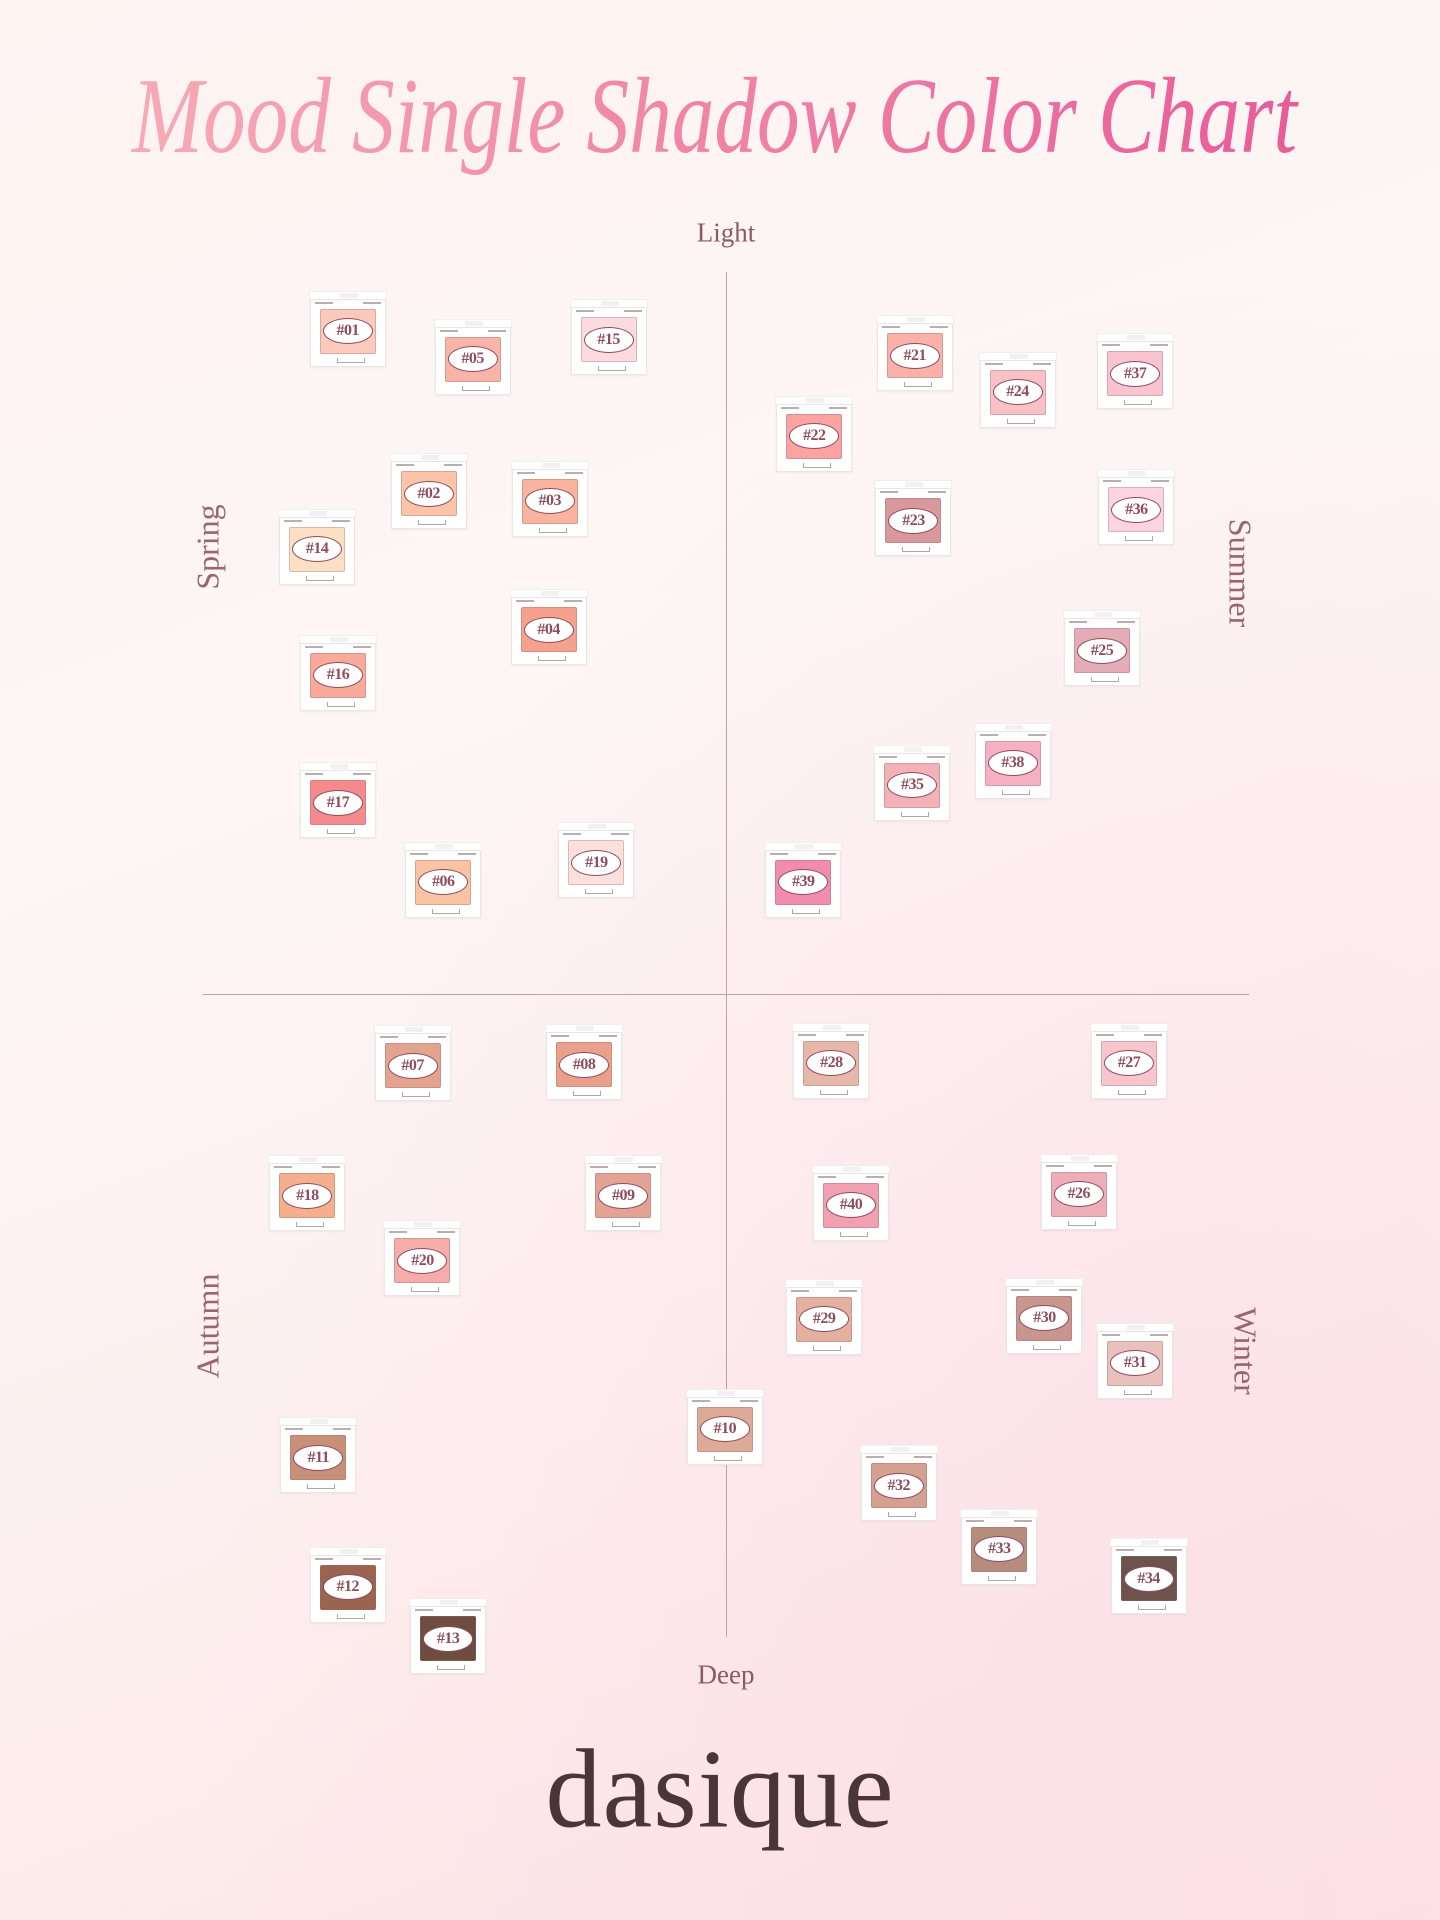 Image resolution: width=1440 pixels, height=1920 pixels. I want to click on shade-number: #31, so click(1135, 1363).